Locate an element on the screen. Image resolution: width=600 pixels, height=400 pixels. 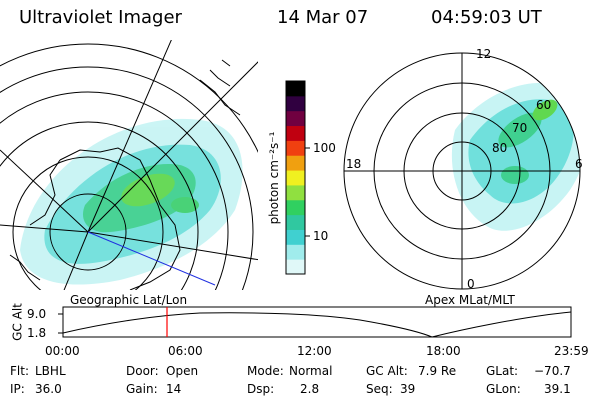
glat-label: GLat: is located at coordinates (502, 371).